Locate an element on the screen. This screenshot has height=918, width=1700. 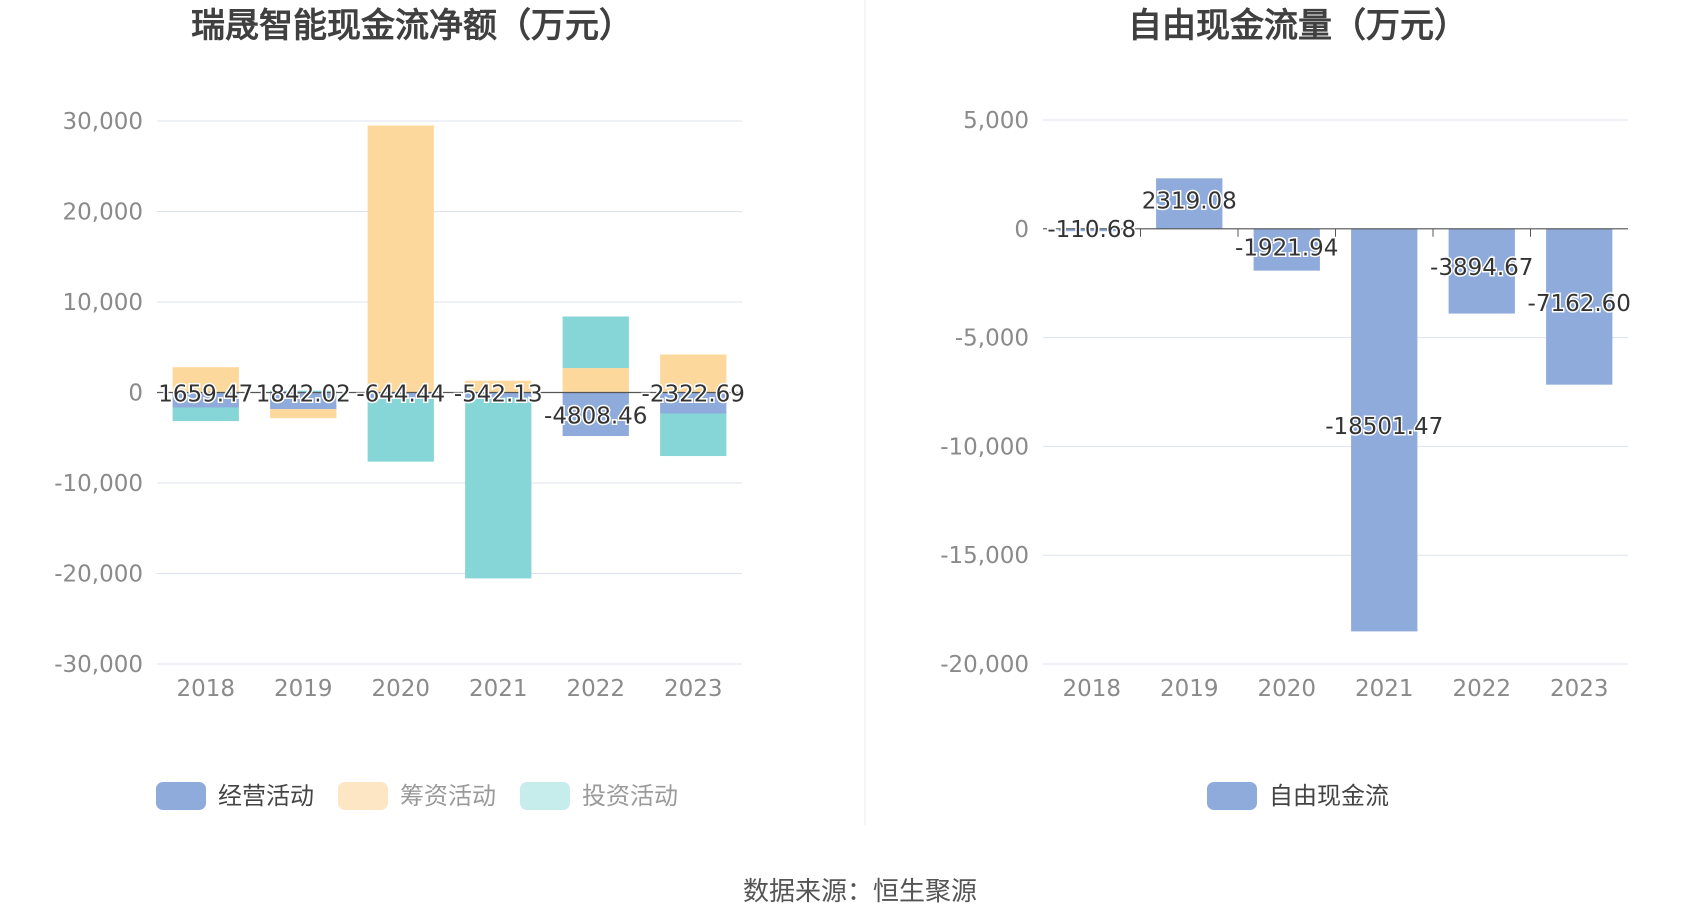
y-tick-label: 10,000 is located at coordinates (103, 303).